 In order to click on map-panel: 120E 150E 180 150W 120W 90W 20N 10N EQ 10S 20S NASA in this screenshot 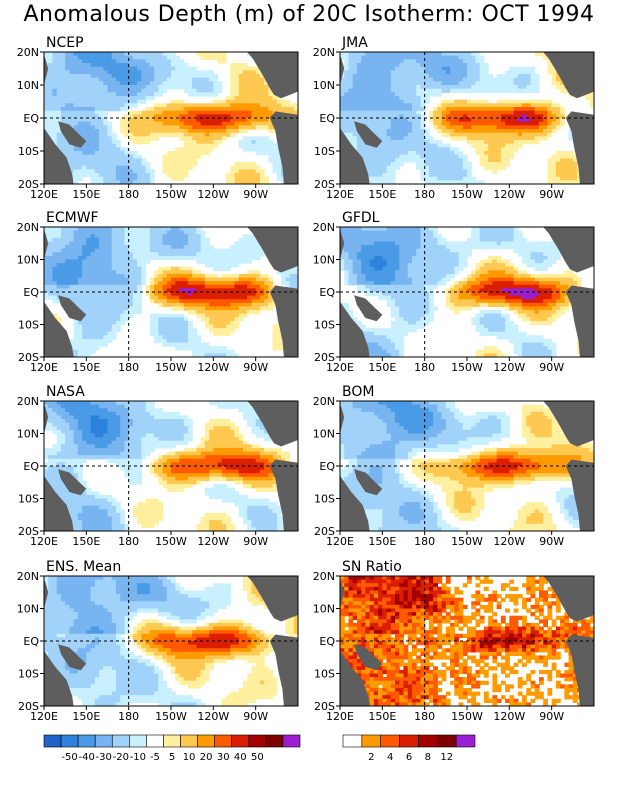, I will do `click(158, 466)`.